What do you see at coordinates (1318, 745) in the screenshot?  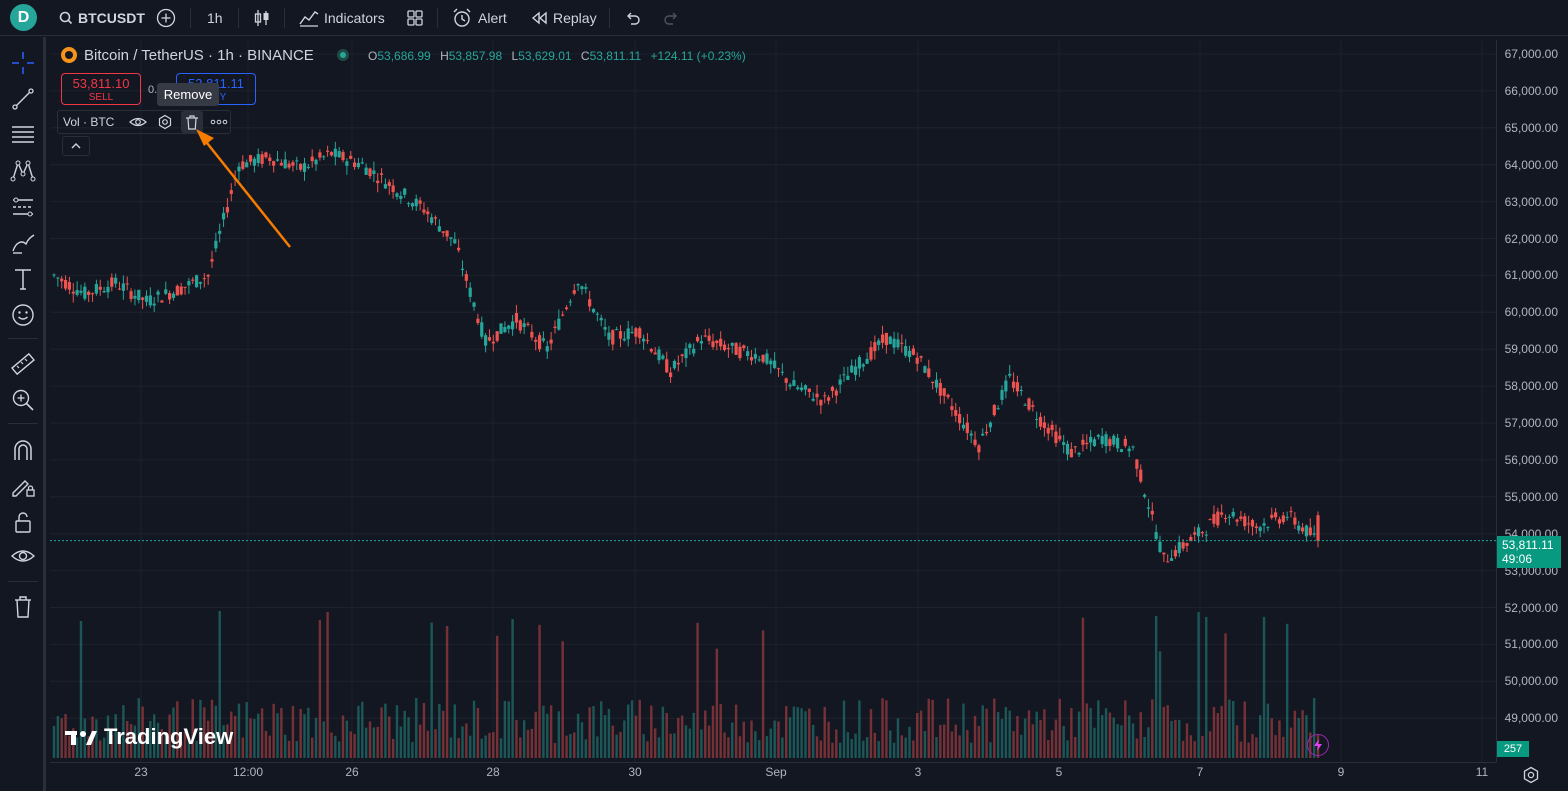 I see `lightning-badge` at bounding box center [1318, 745].